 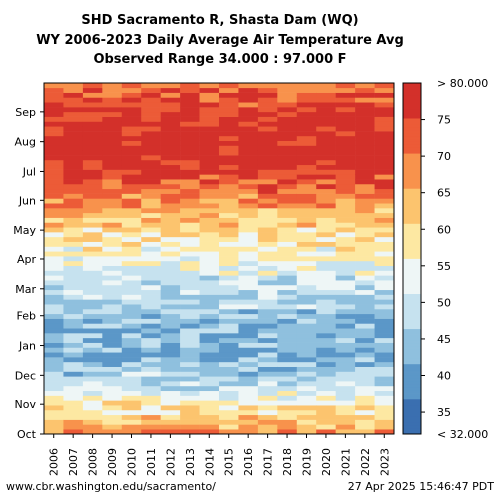 I want to click on y-tick-label: Nov, so click(x=26, y=404).